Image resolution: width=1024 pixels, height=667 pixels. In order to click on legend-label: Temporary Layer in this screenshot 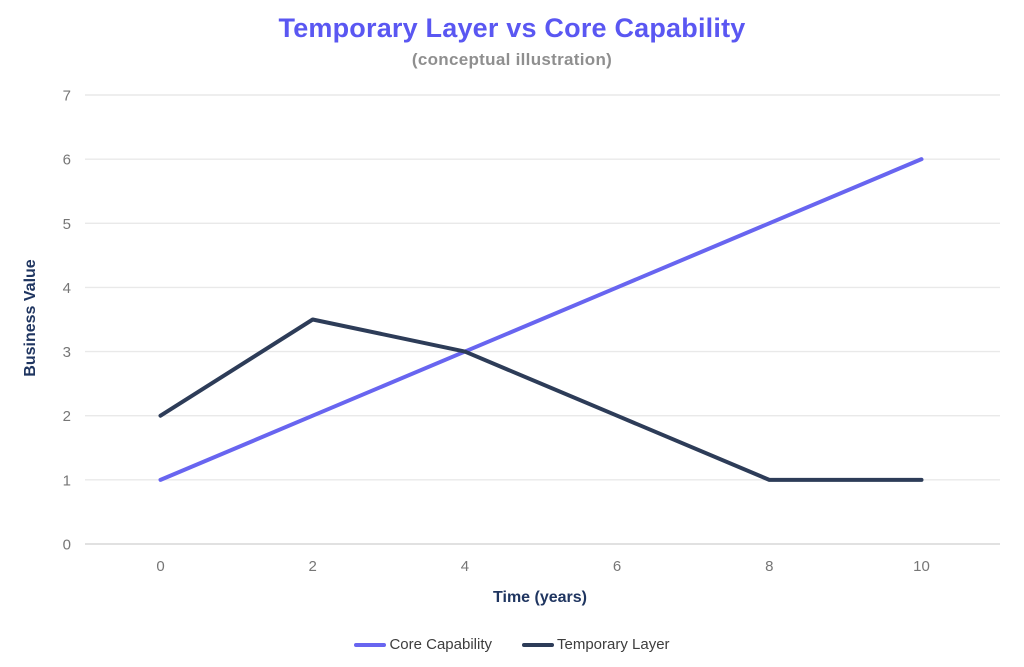, I will do `click(613, 644)`.